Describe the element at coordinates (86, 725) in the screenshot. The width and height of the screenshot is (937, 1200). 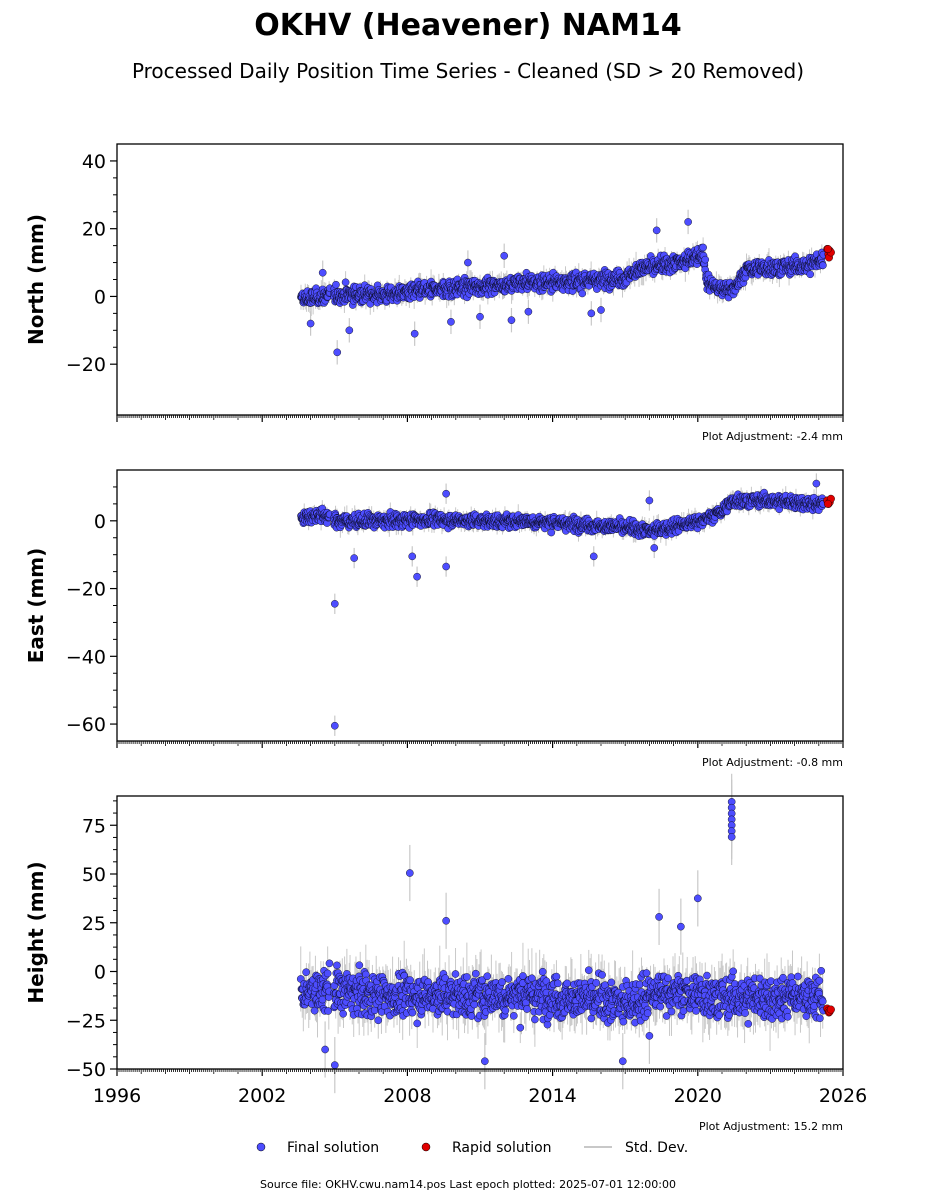
I see `y-tick-label: −60` at that location.